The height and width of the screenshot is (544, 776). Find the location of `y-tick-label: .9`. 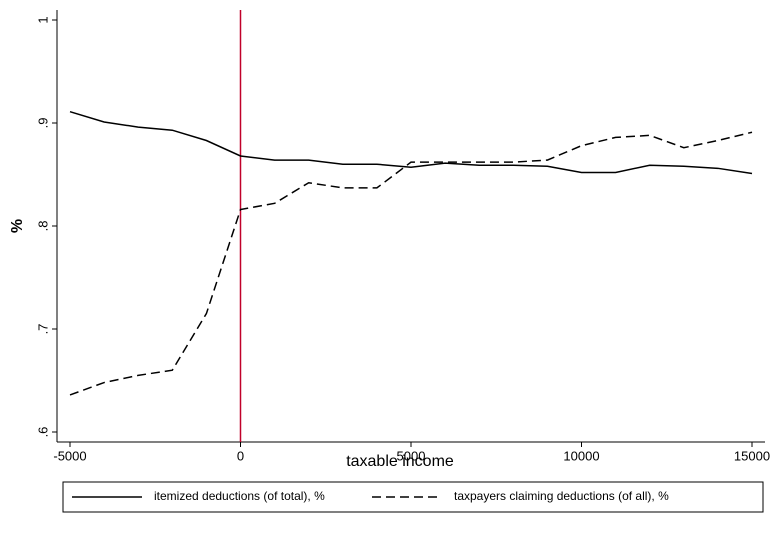

y-tick-label: .9 is located at coordinates (42, 123).